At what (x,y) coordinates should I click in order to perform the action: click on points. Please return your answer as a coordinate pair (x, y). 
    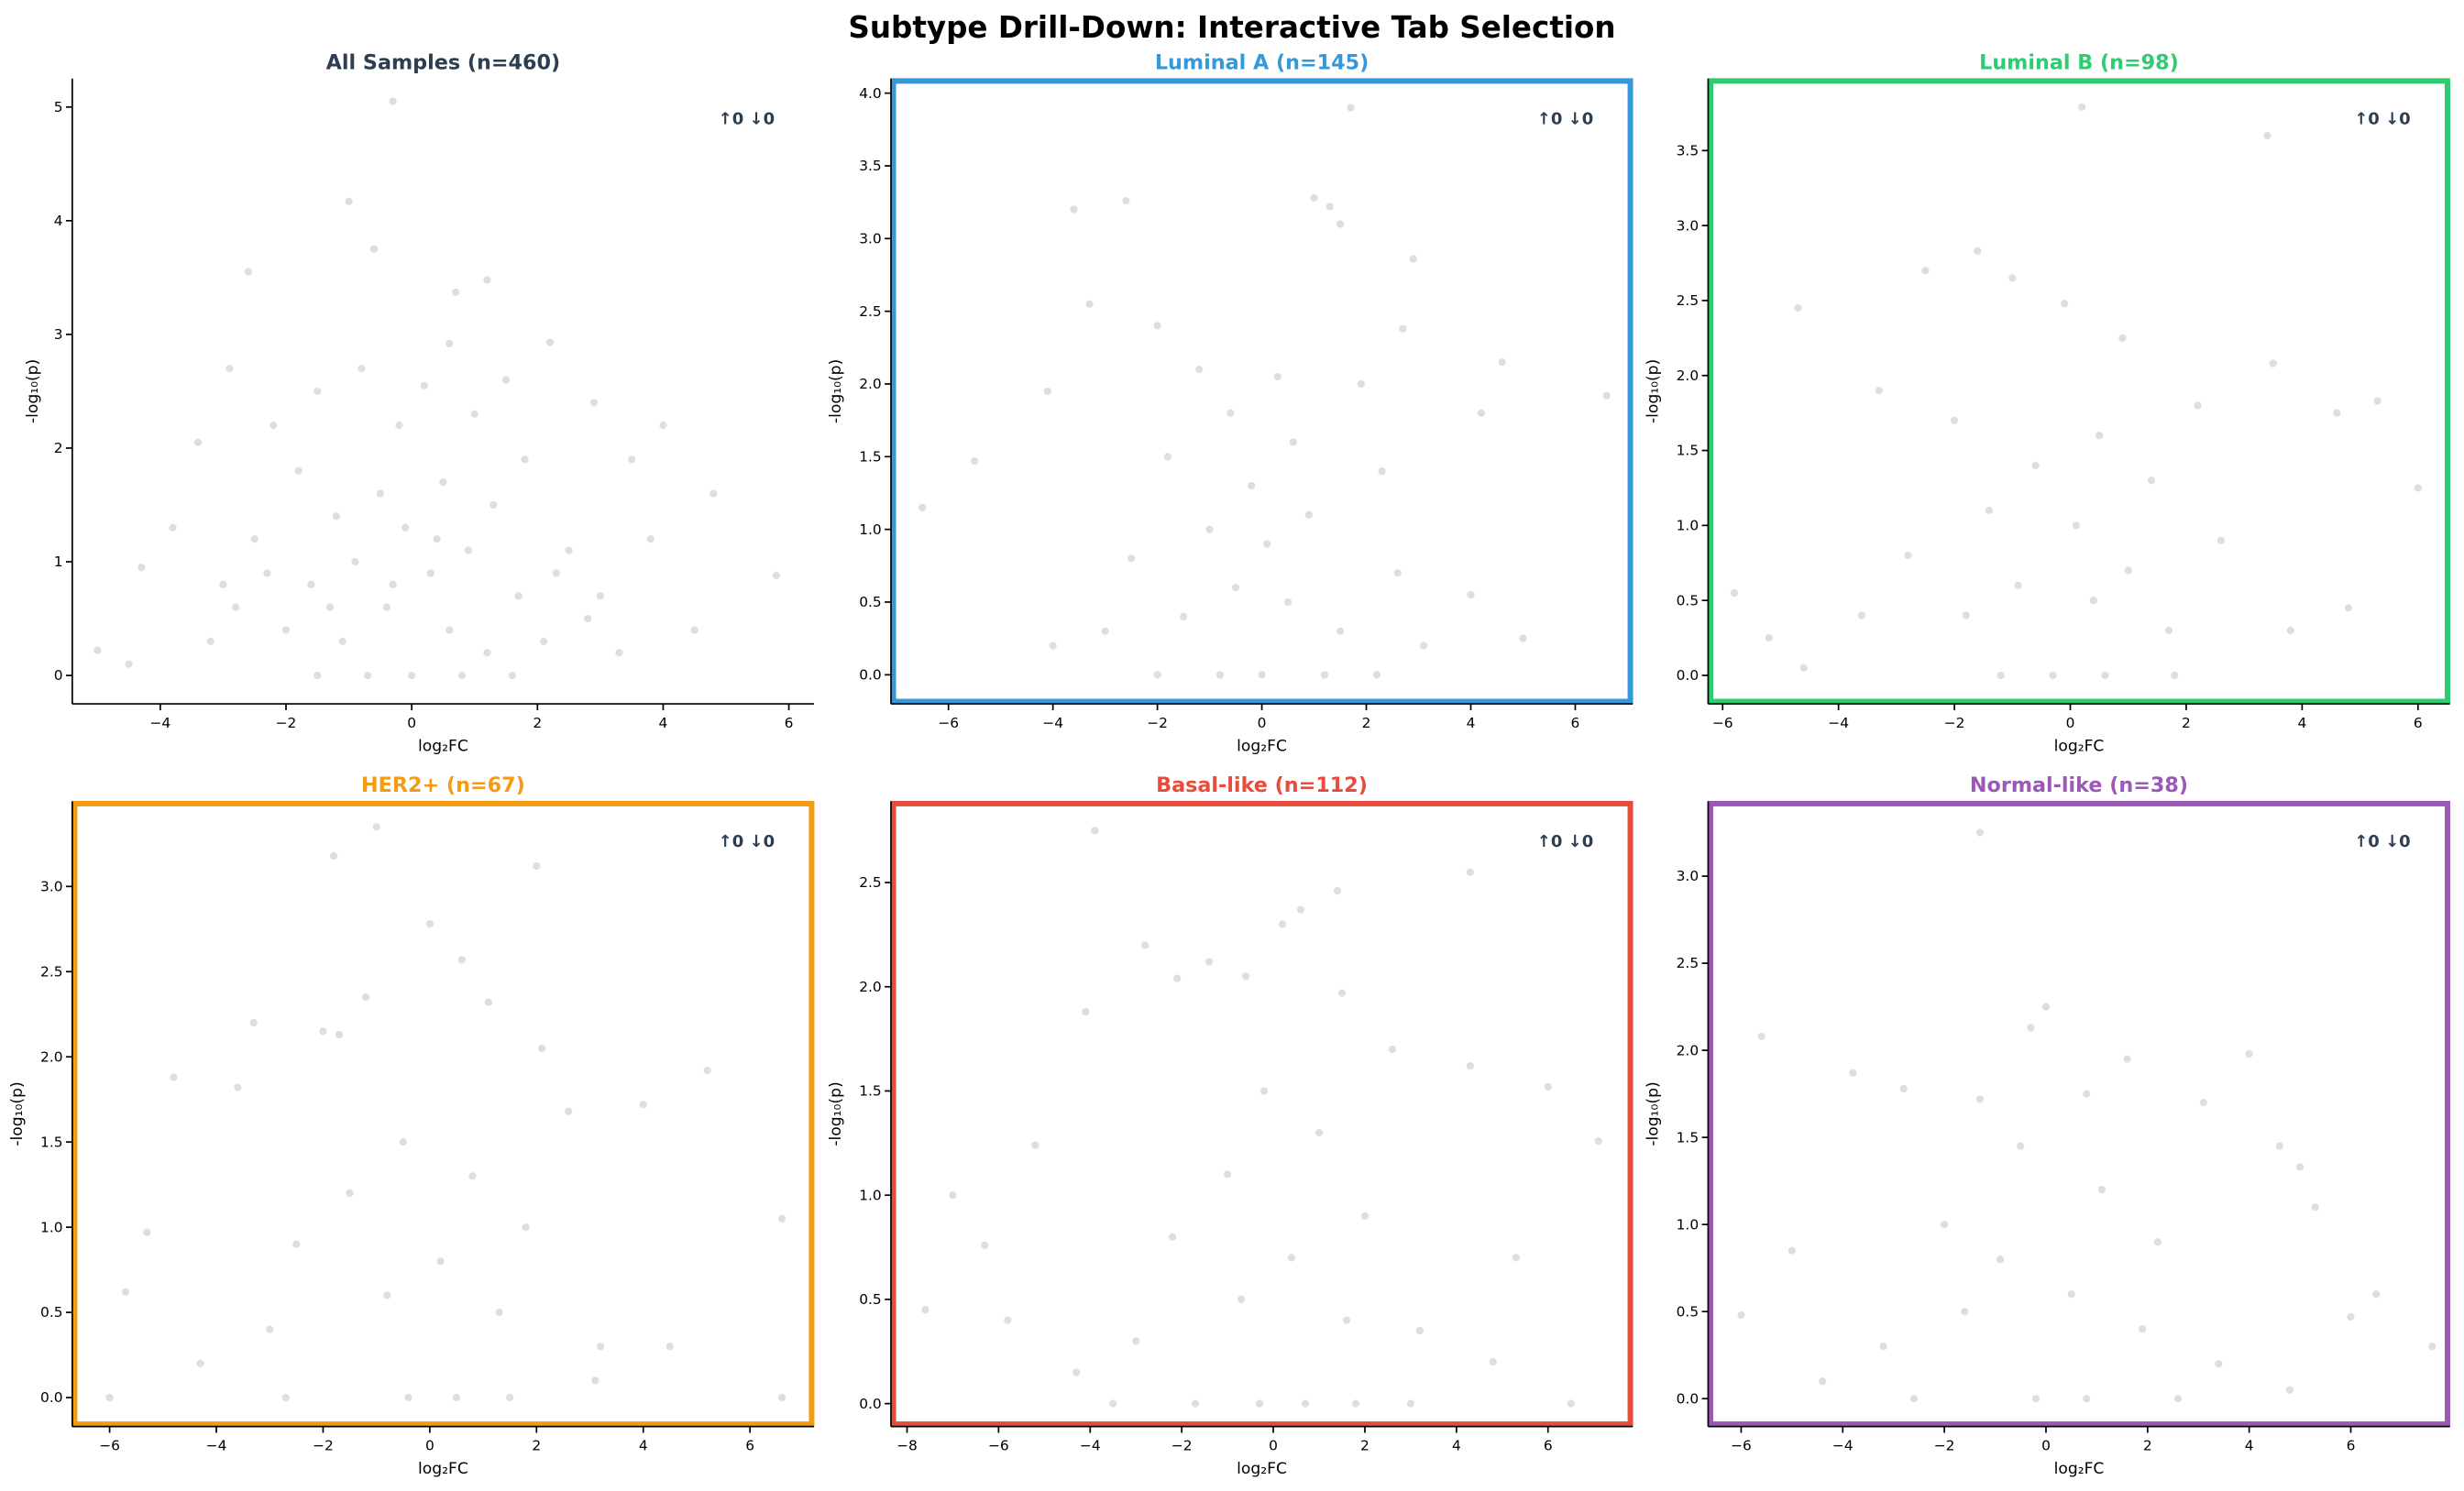
    Looking at the image, I should click on (445, 1112).